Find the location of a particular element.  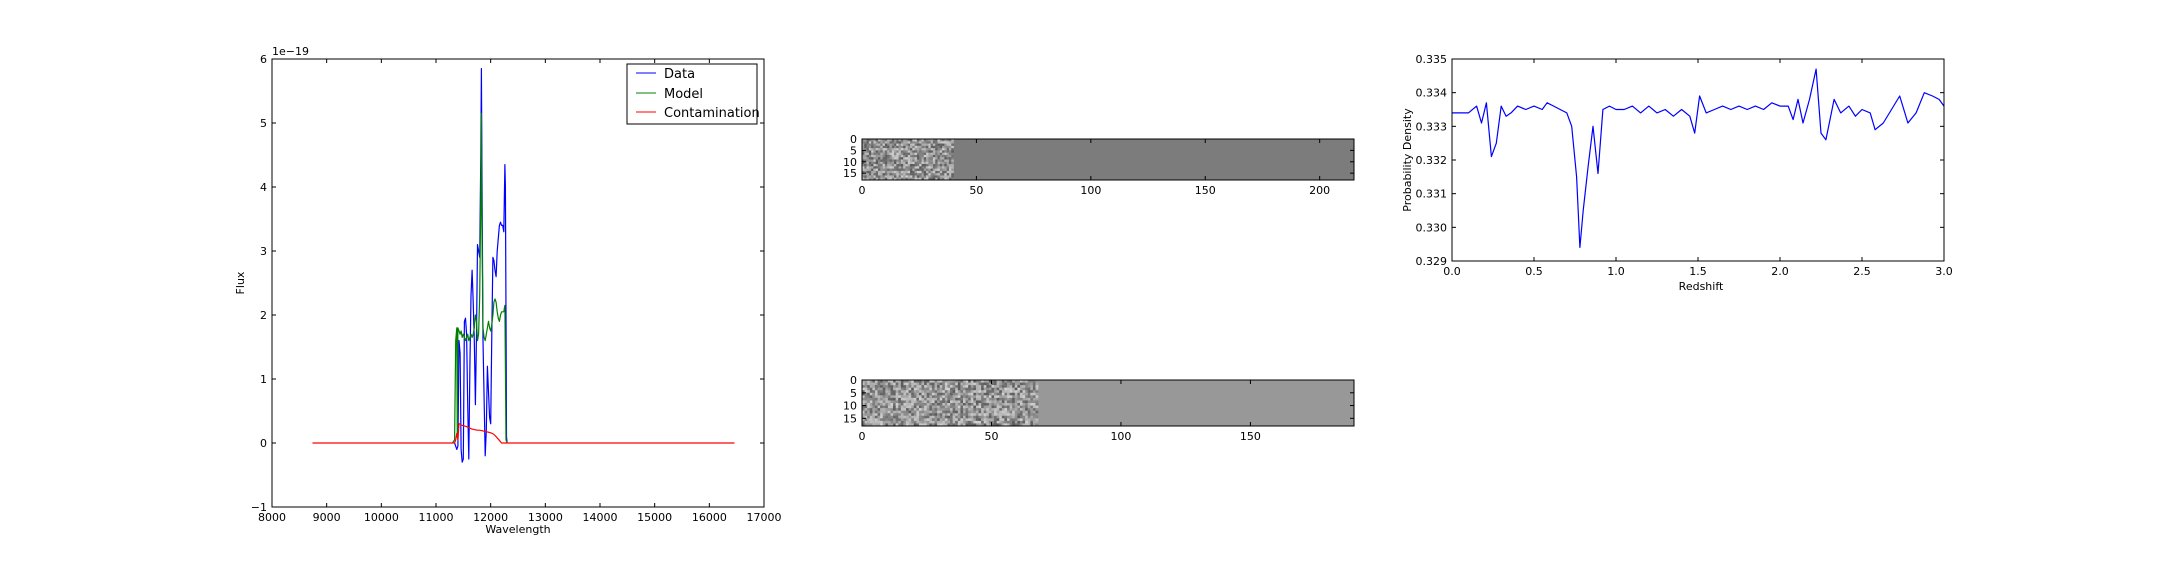

legend-label-contamination: Contamination is located at coordinates (712, 113).